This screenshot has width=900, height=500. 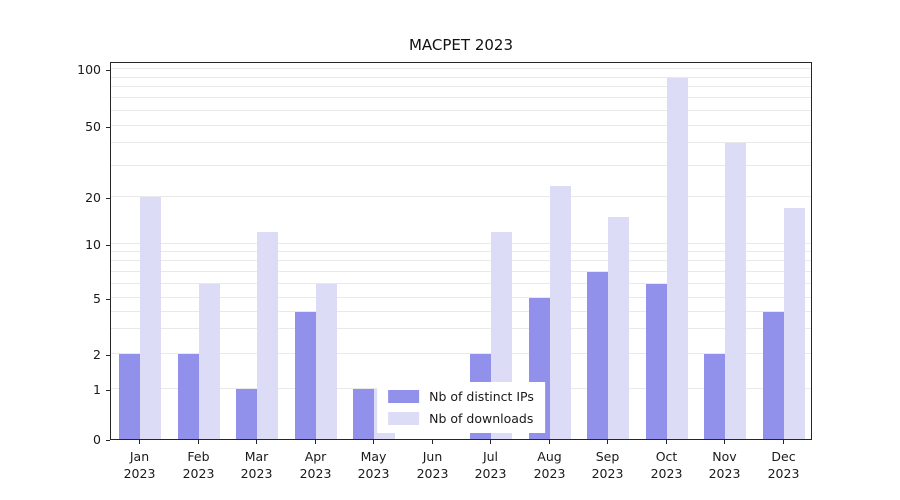 What do you see at coordinates (93, 197) in the screenshot?
I see `y-tick-label: 20` at bounding box center [93, 197].